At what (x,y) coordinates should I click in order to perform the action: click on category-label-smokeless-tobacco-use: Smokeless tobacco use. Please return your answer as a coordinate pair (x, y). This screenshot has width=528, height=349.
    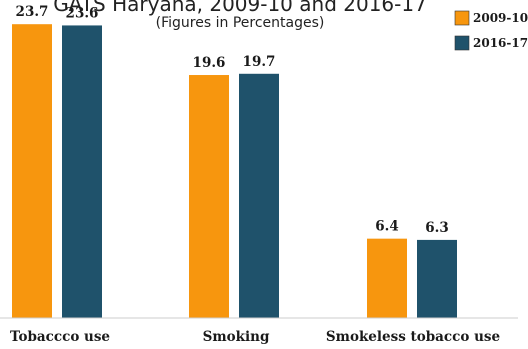
    Looking at the image, I should click on (413, 337).